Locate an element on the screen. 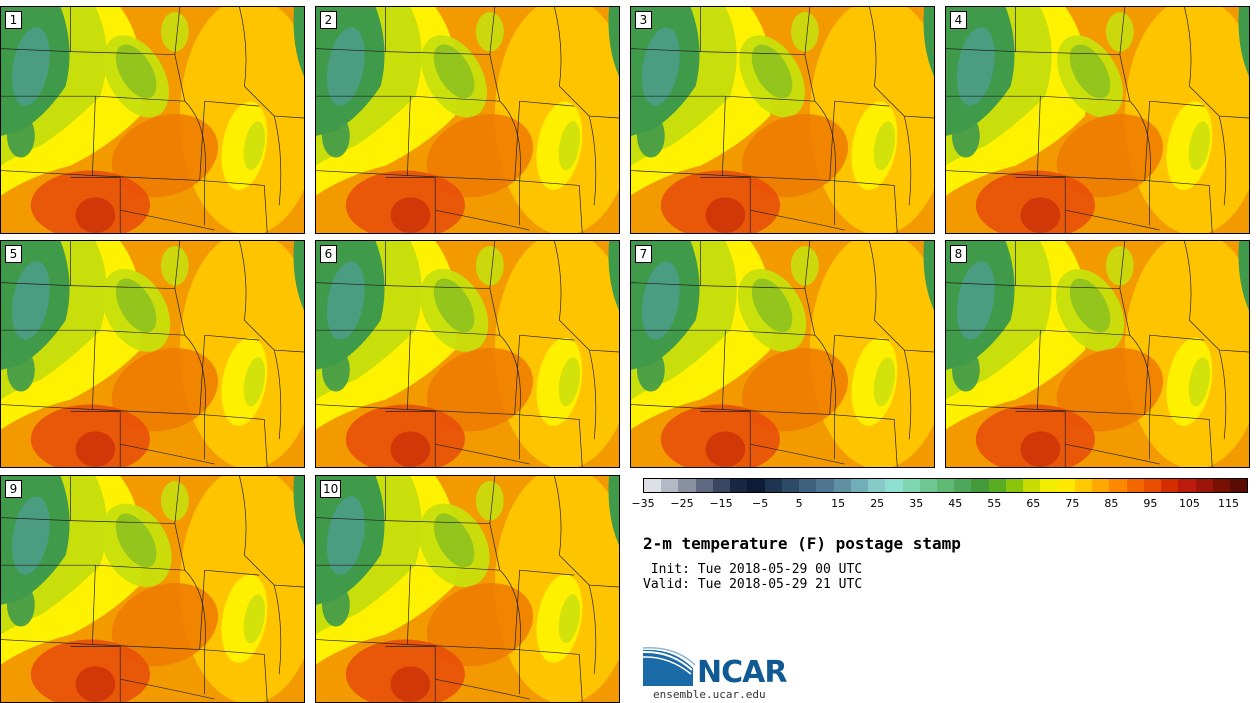  colorbar-tick: 85 is located at coordinates (1111, 503).